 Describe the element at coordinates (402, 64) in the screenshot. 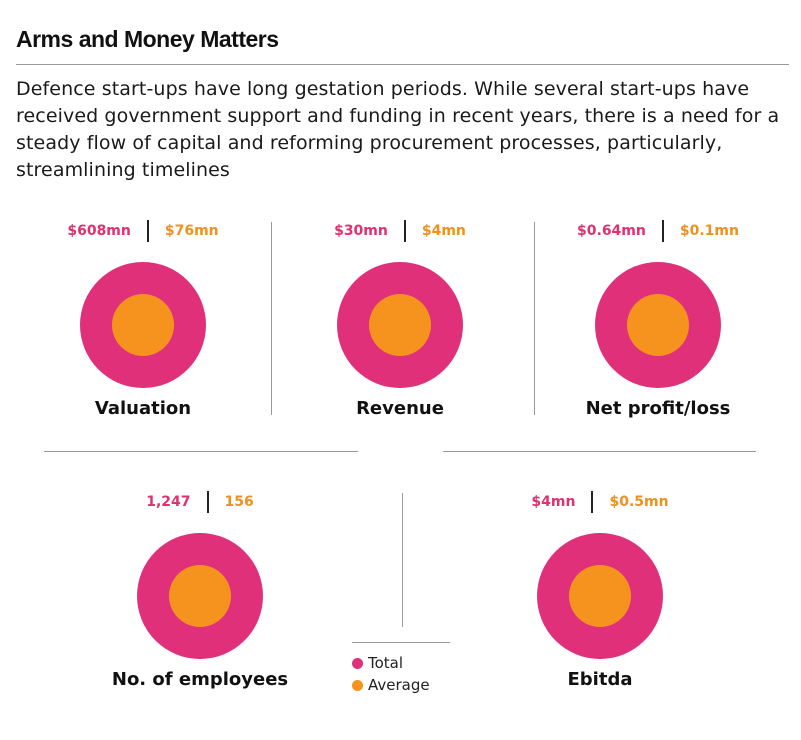

I see `title-divider` at that location.